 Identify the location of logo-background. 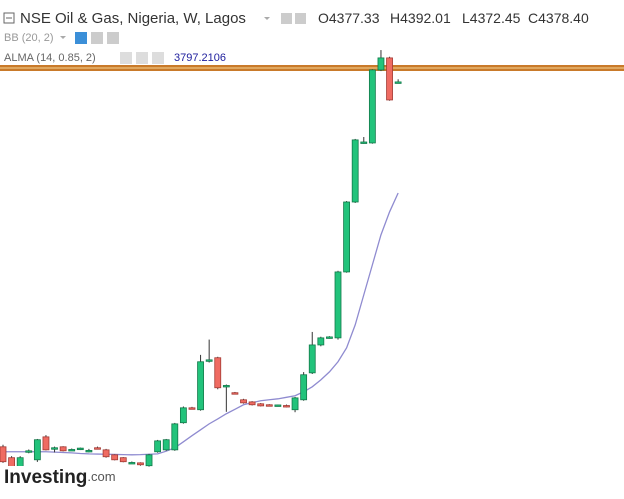
(66, 478).